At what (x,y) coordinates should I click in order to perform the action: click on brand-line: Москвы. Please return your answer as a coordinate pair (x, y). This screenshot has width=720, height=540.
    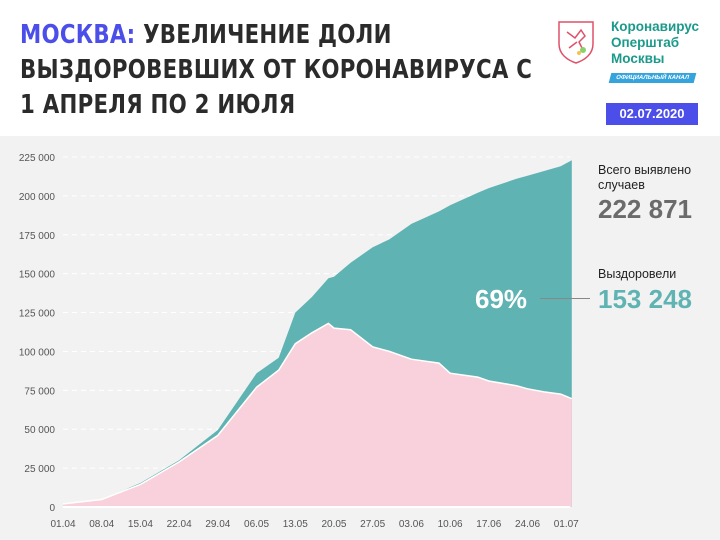
    Looking at the image, I should click on (638, 58).